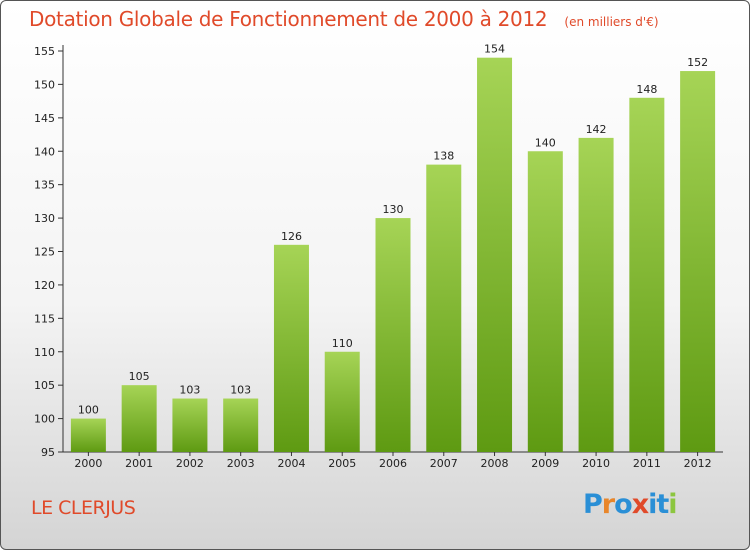 The height and width of the screenshot is (550, 750). What do you see at coordinates (494, 49) in the screenshot?
I see `data-label: 154` at bounding box center [494, 49].